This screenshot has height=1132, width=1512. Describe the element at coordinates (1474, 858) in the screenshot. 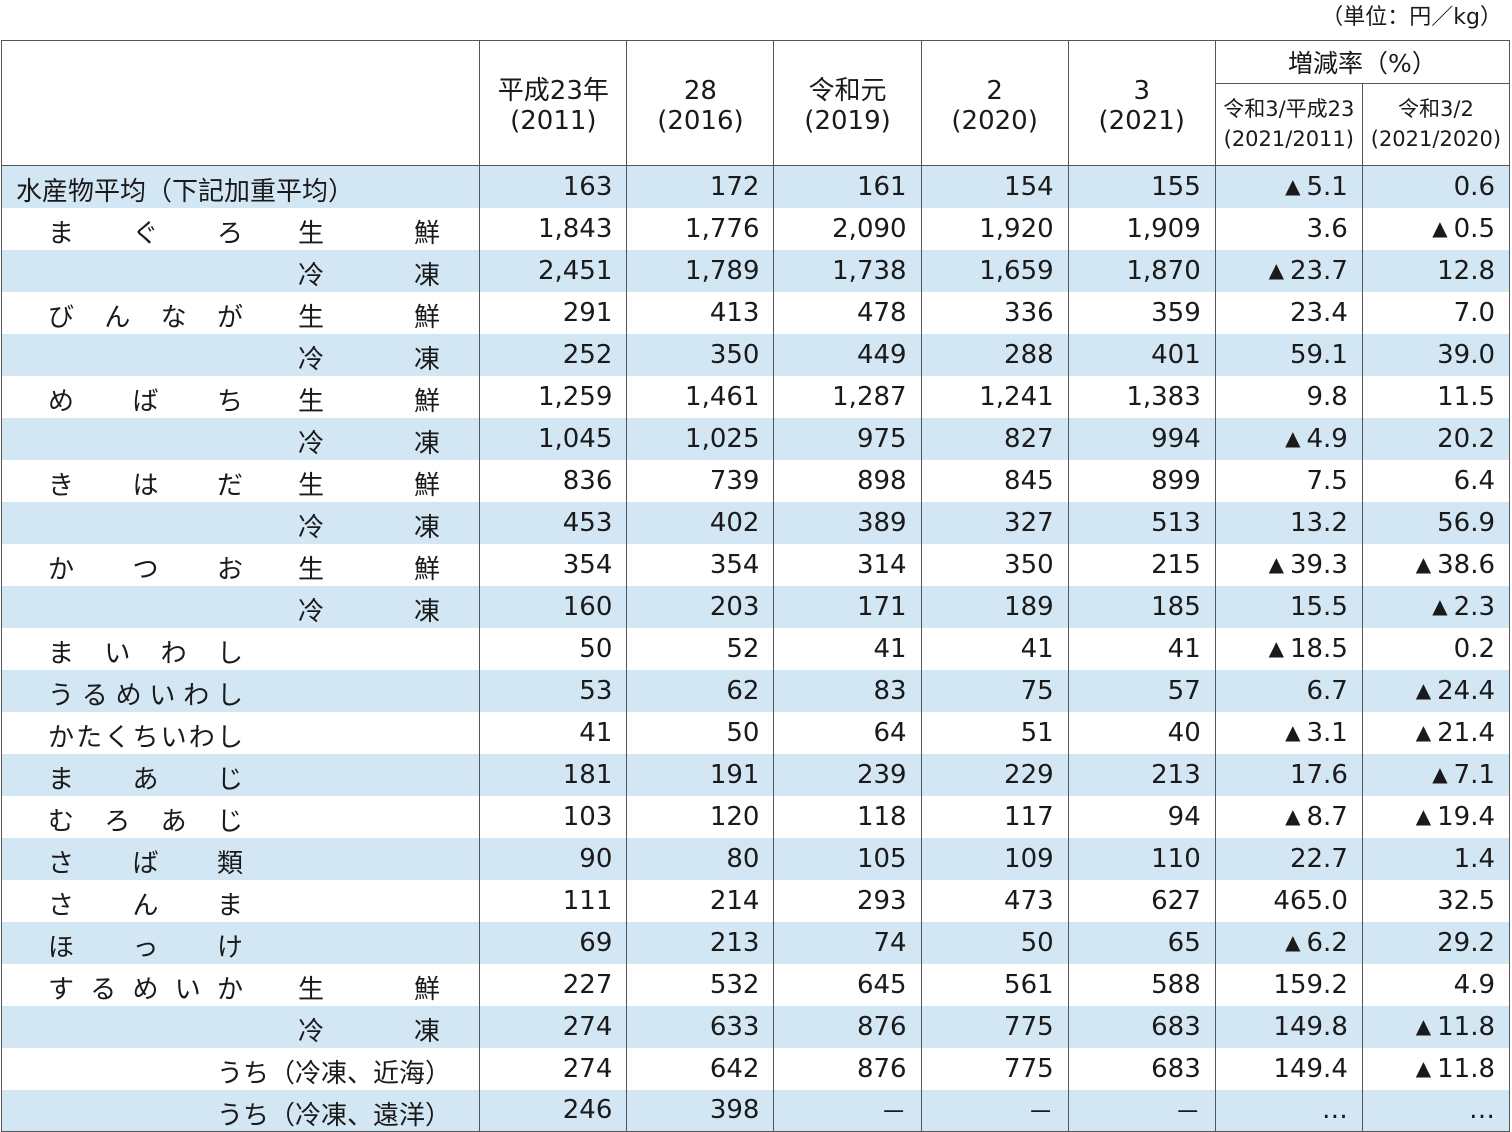

I see `rate-value: 1.4` at that location.